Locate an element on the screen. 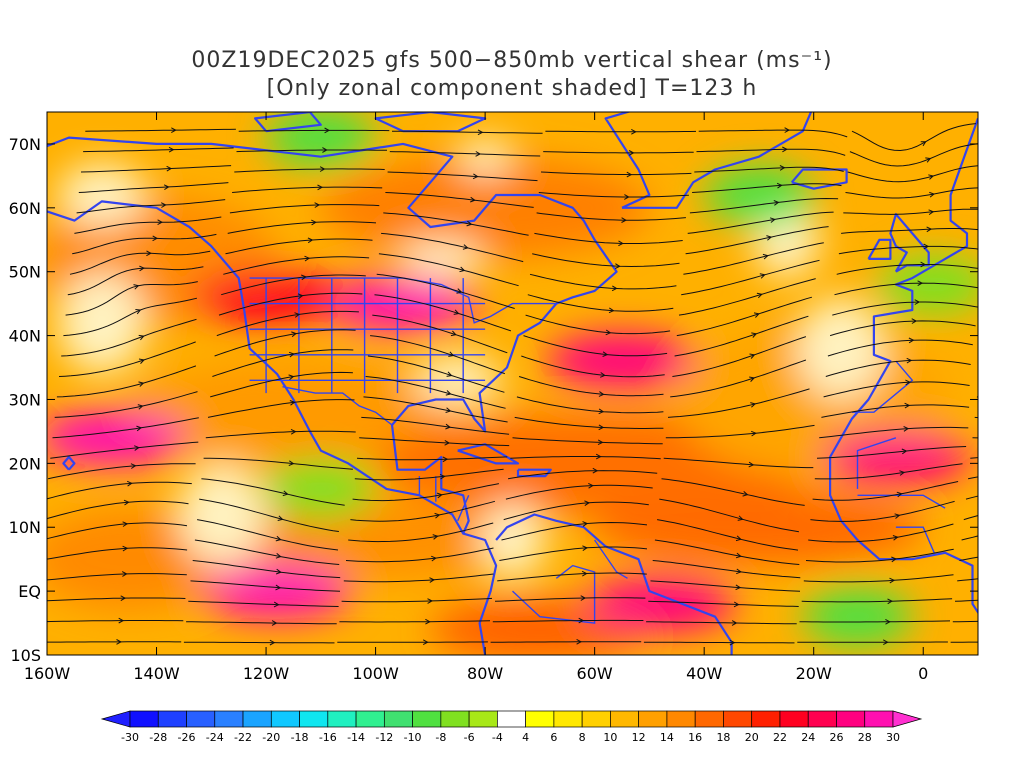  y-tick-label: 60N is located at coordinates (25, 208).